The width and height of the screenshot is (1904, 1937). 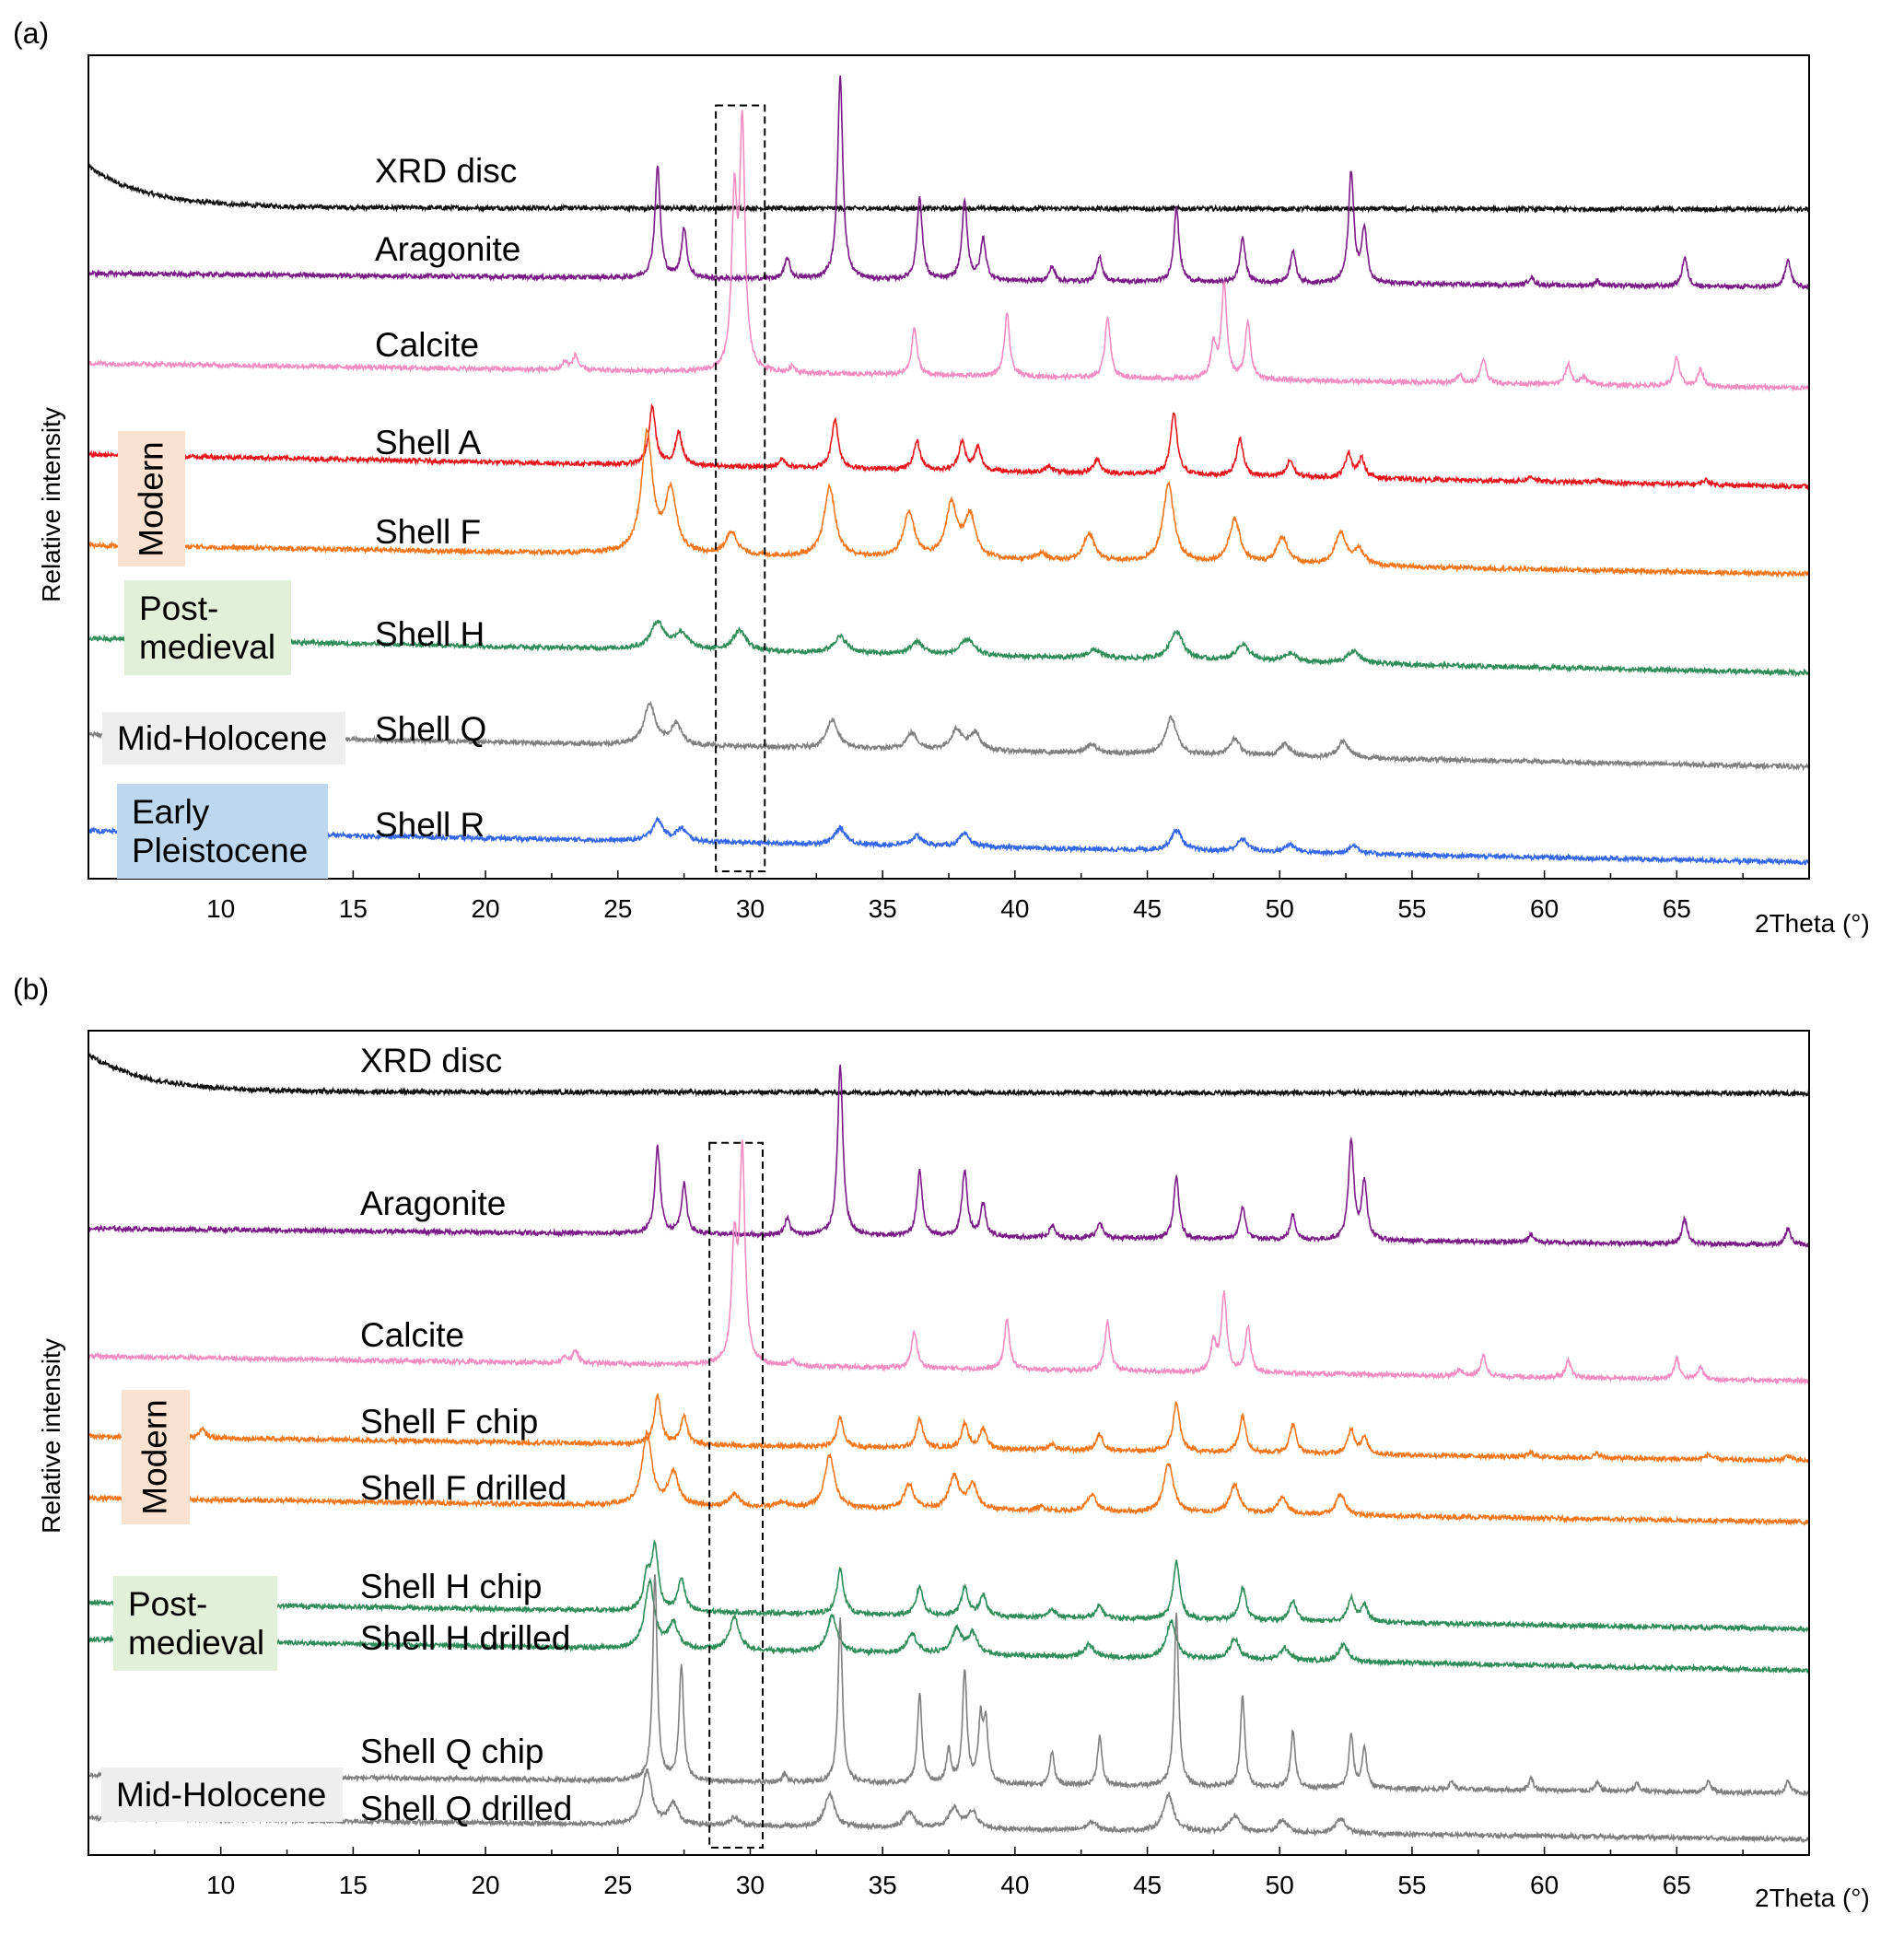 I want to click on trace-shell-q-chip, so click(x=949, y=1686).